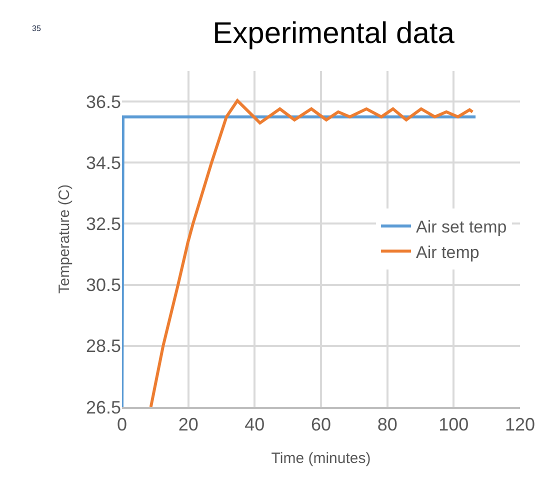 The width and height of the screenshot is (538, 490). What do you see at coordinates (254, 424) in the screenshot?
I see `x-tick-label: 40` at bounding box center [254, 424].